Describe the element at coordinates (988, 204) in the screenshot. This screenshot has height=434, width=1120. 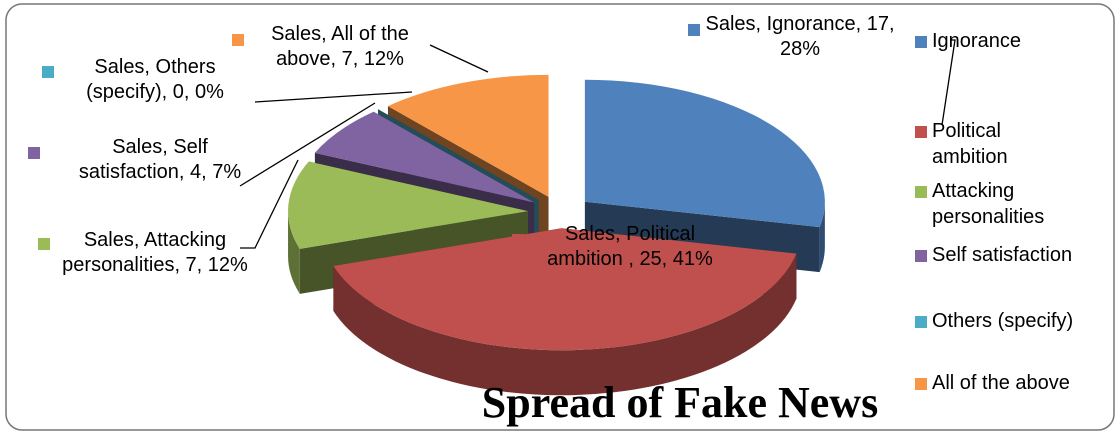
I see `legend-label: Attacking personalities` at that location.